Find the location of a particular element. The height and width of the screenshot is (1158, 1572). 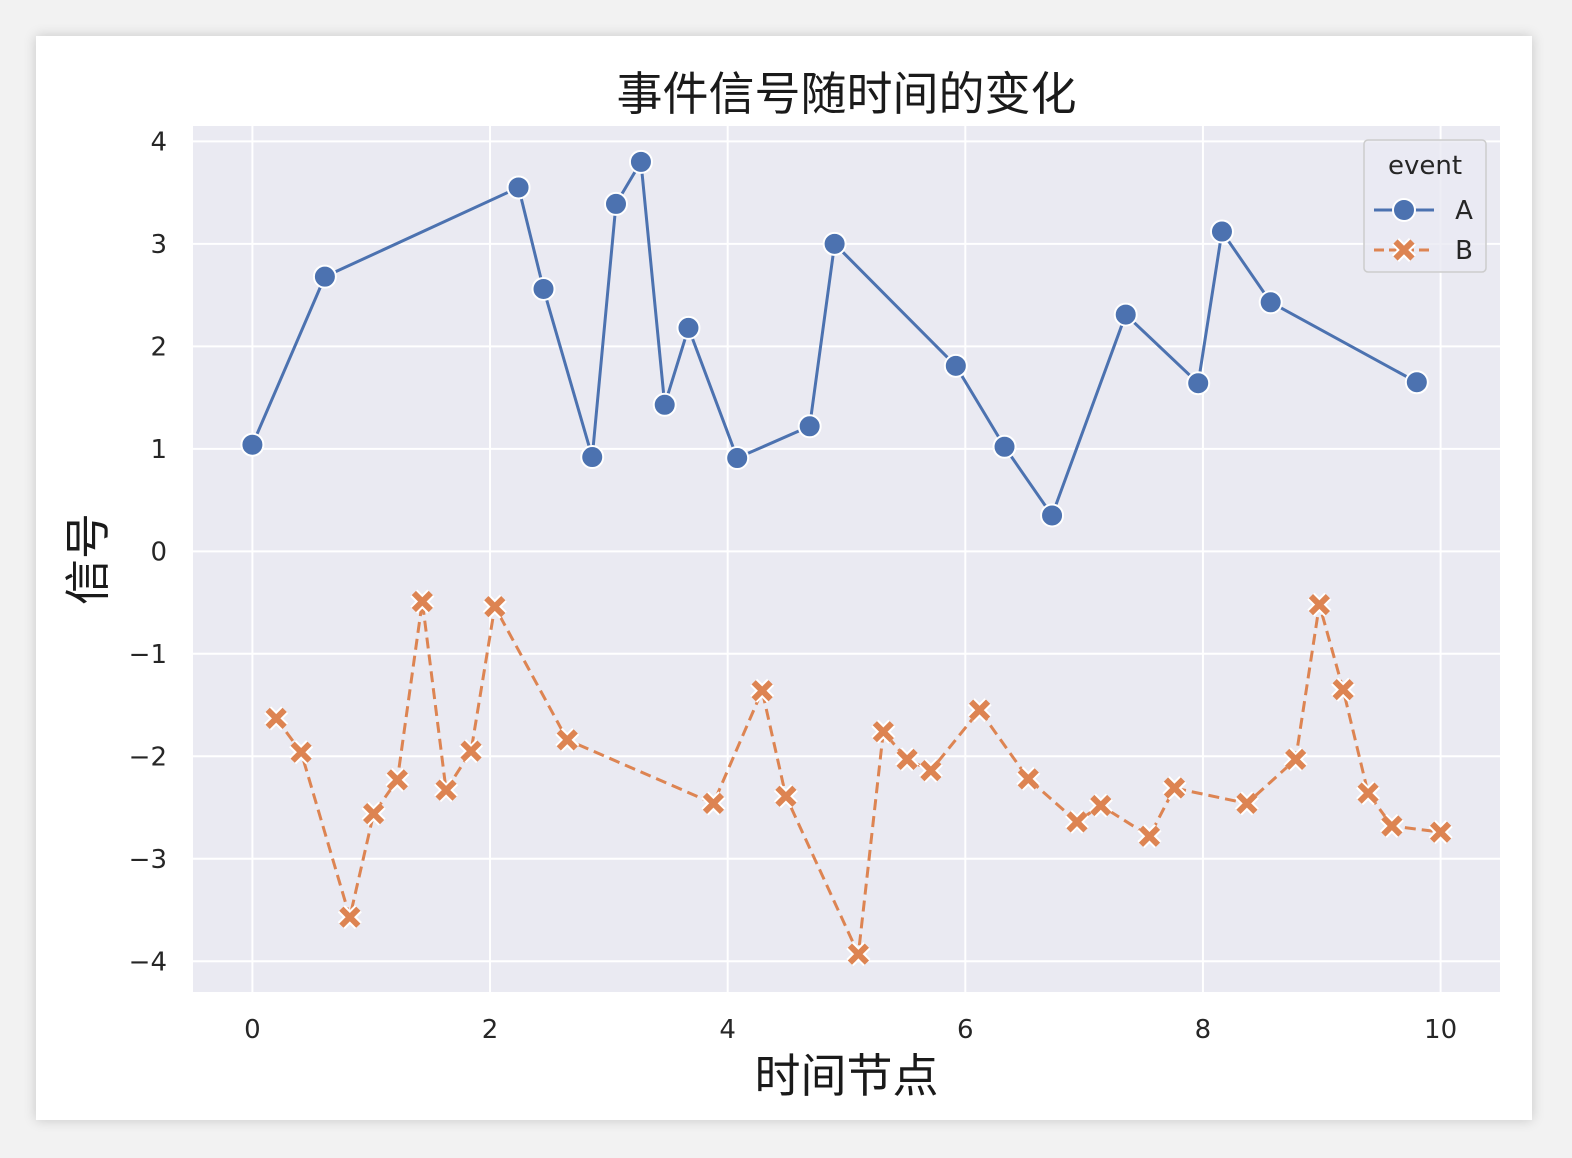

y-tick-label: 0 is located at coordinates (158, 552).